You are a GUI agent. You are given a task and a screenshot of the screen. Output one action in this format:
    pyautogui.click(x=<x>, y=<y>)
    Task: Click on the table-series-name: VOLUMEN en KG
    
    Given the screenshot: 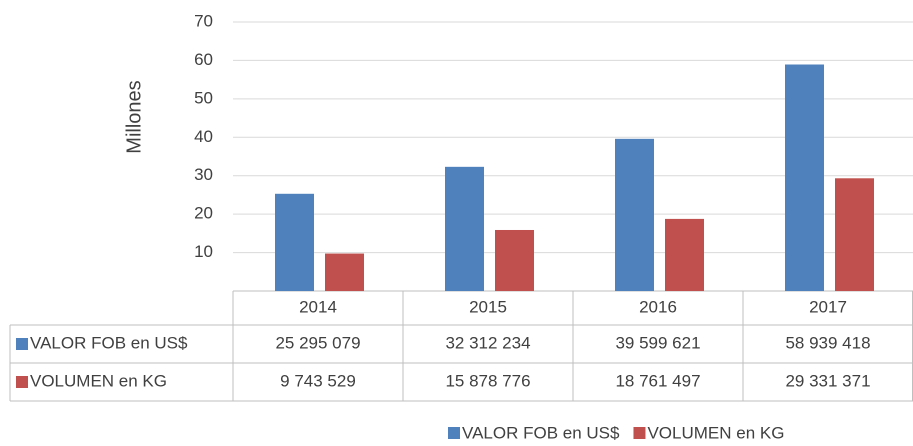 What is the action you would take?
    pyautogui.click(x=98, y=380)
    